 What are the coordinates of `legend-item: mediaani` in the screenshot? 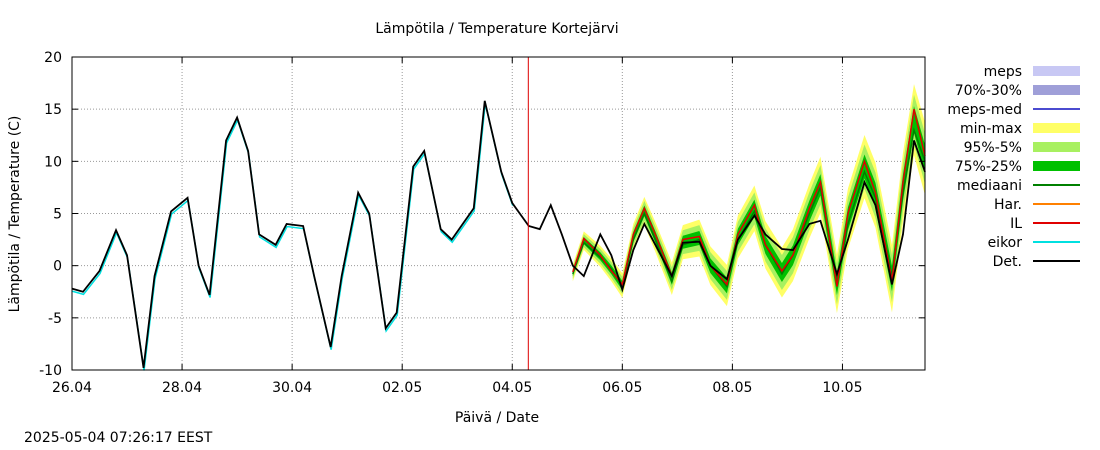 It's located at (1018, 186).